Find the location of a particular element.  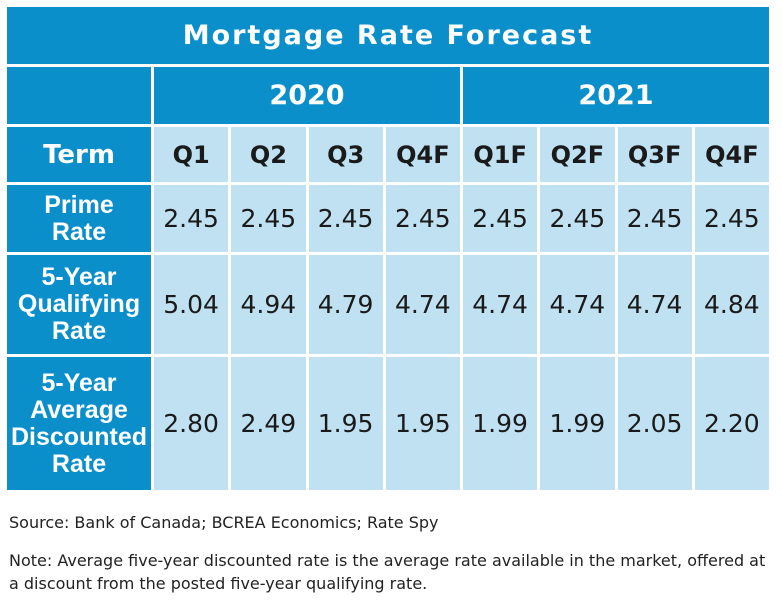

year-spacer is located at coordinates (79, 95).